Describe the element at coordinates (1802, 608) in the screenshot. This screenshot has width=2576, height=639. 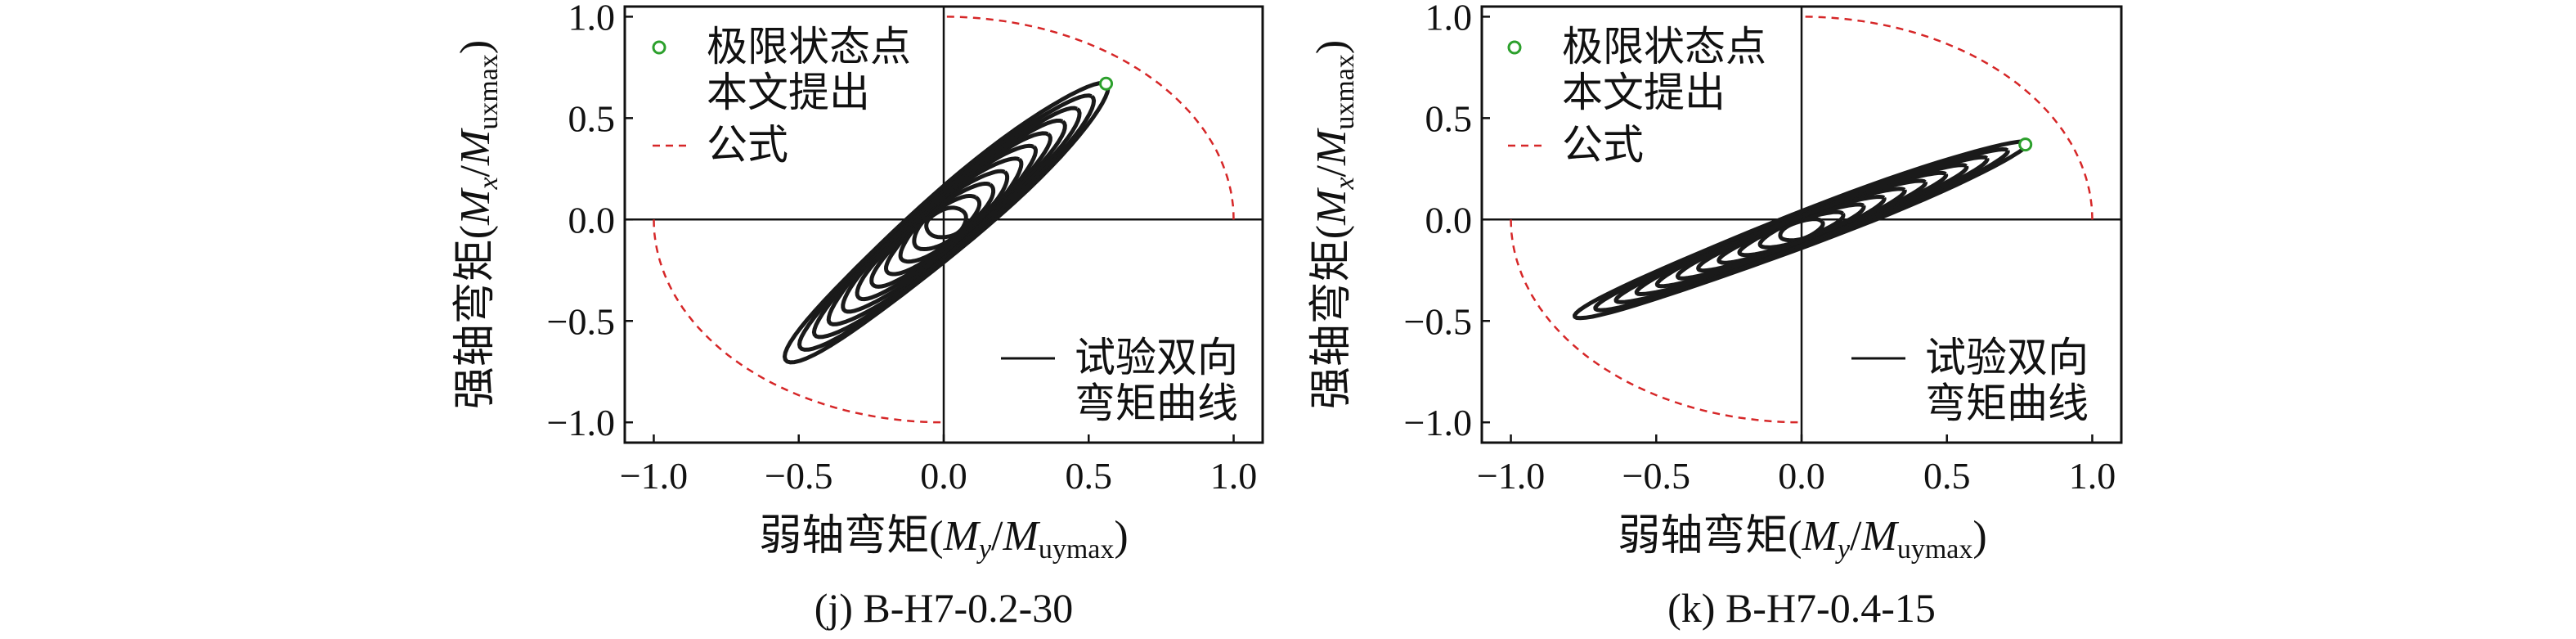
I see `panel-caption: (k) B-H7-0.4-15` at that location.